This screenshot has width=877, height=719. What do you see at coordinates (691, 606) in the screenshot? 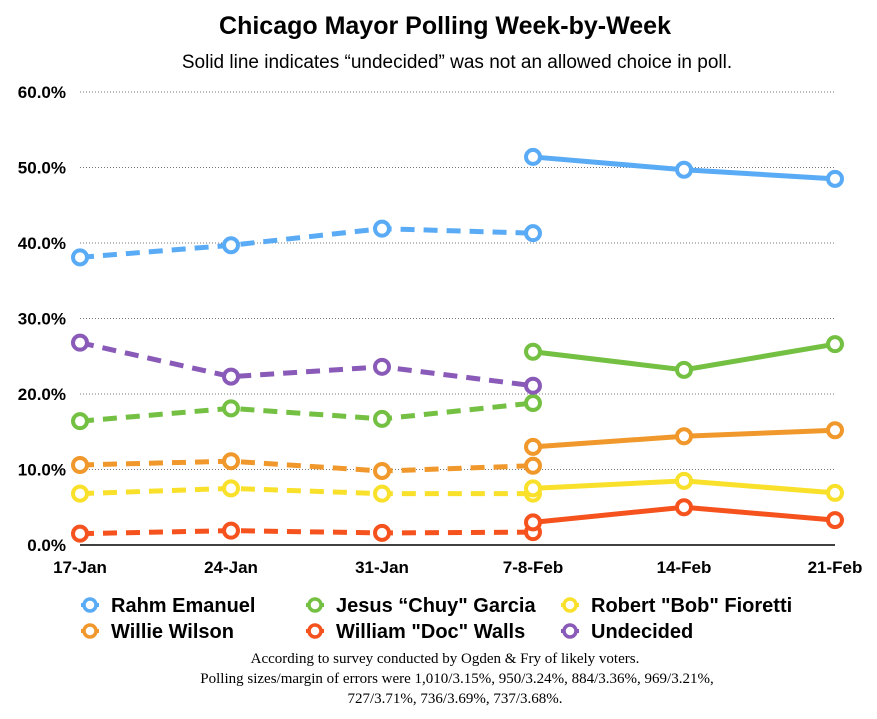
I see `legend-label: Robert "Bob" Fioretti` at bounding box center [691, 606].